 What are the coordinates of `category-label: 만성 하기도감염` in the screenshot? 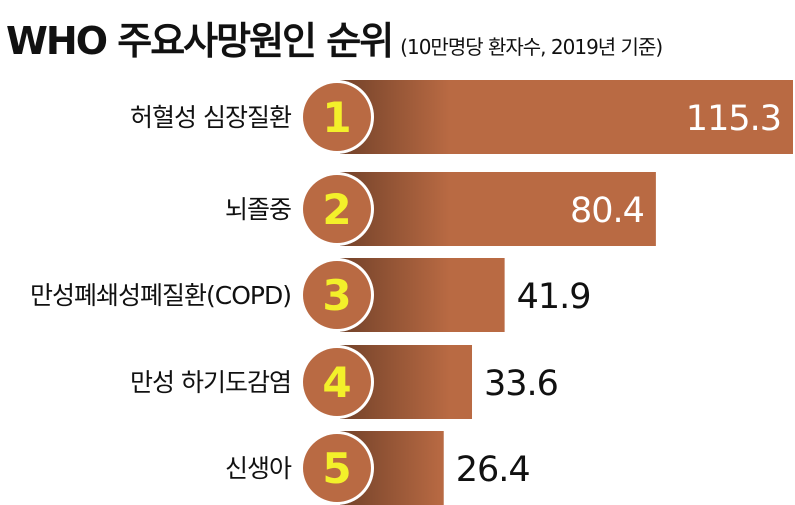 It's located at (210, 382).